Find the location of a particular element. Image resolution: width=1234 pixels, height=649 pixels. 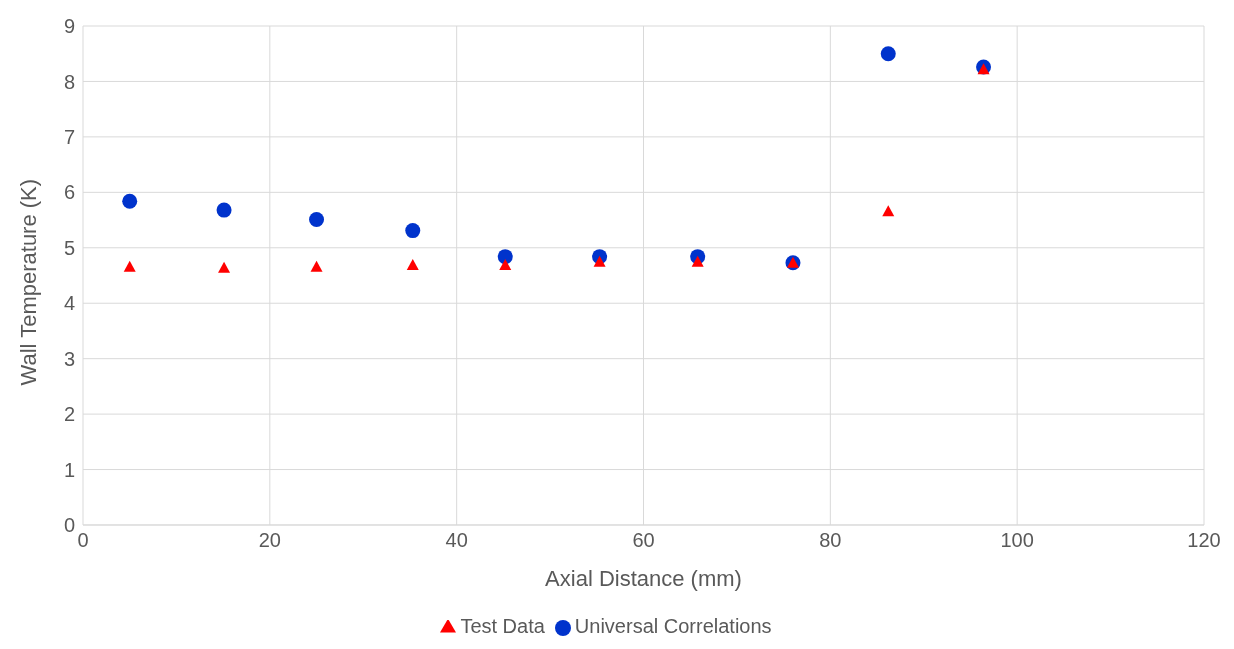

x-tick-label: 60 is located at coordinates (643, 540).